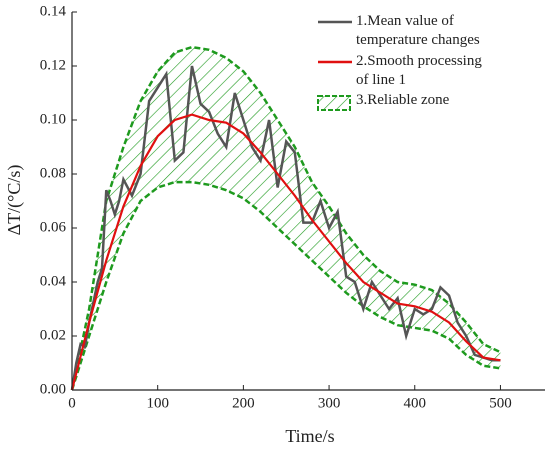 This screenshot has height=452, width=550. Describe the element at coordinates (53, 173) in the screenshot. I see `y-tick-label: 0.08` at that location.